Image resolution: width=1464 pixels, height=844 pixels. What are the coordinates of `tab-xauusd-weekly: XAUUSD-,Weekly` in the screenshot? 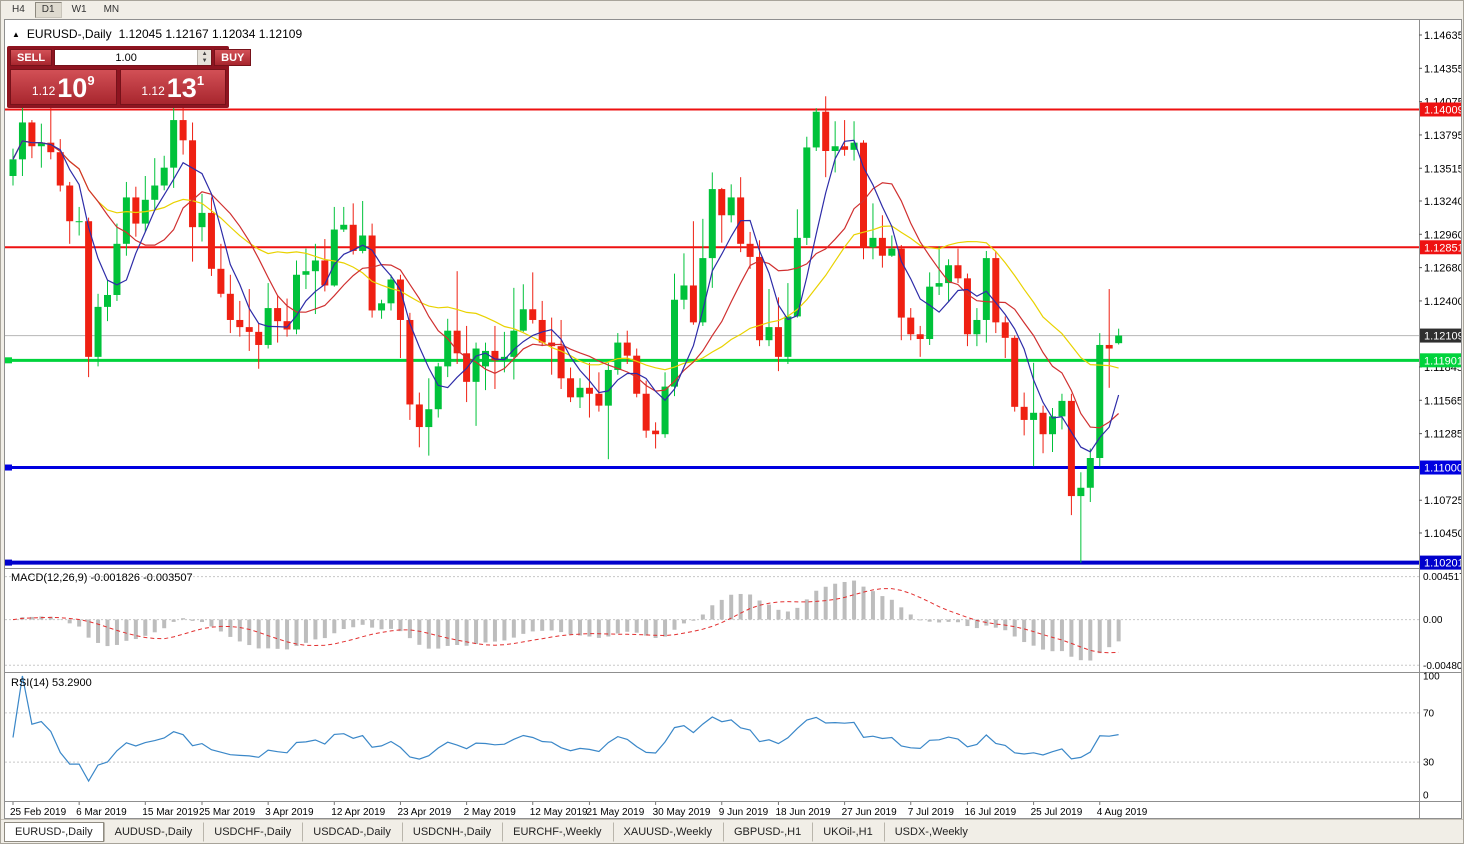 It's located at (667, 831).